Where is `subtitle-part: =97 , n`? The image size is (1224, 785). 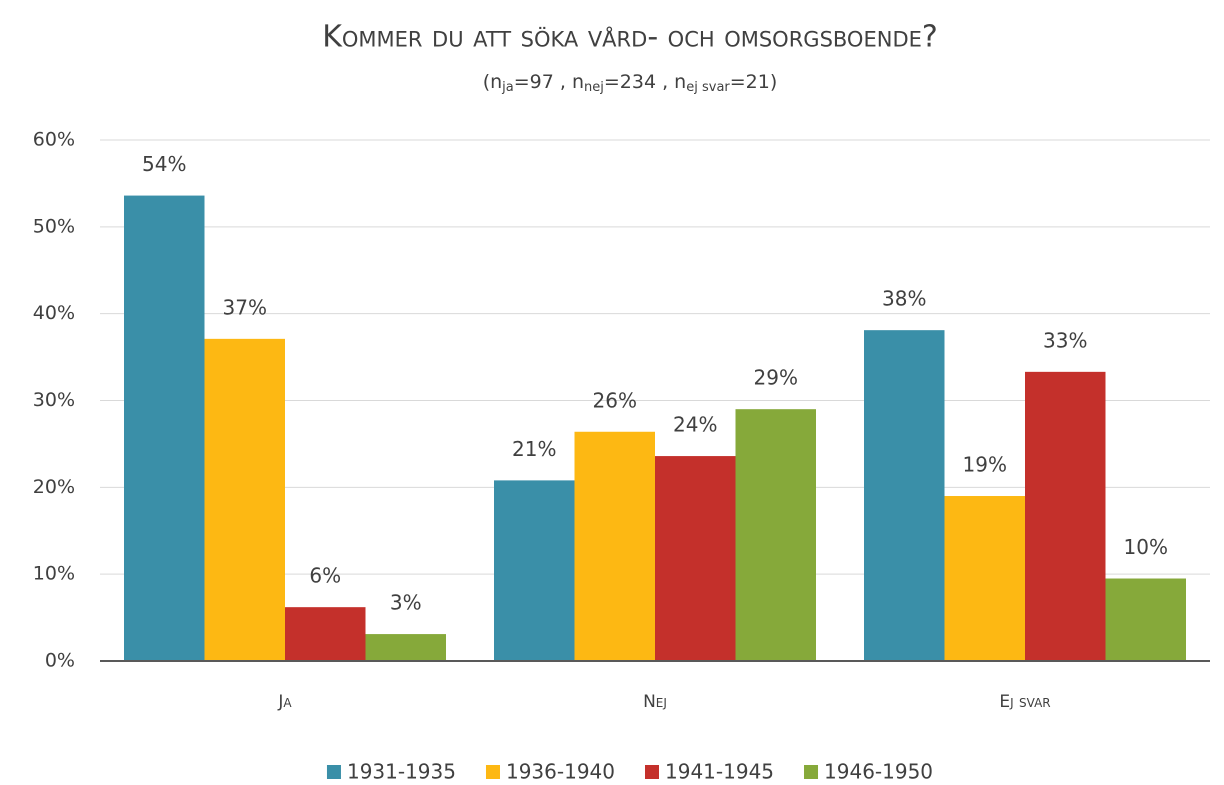
subtitle-part: =97 , n is located at coordinates (549, 82).